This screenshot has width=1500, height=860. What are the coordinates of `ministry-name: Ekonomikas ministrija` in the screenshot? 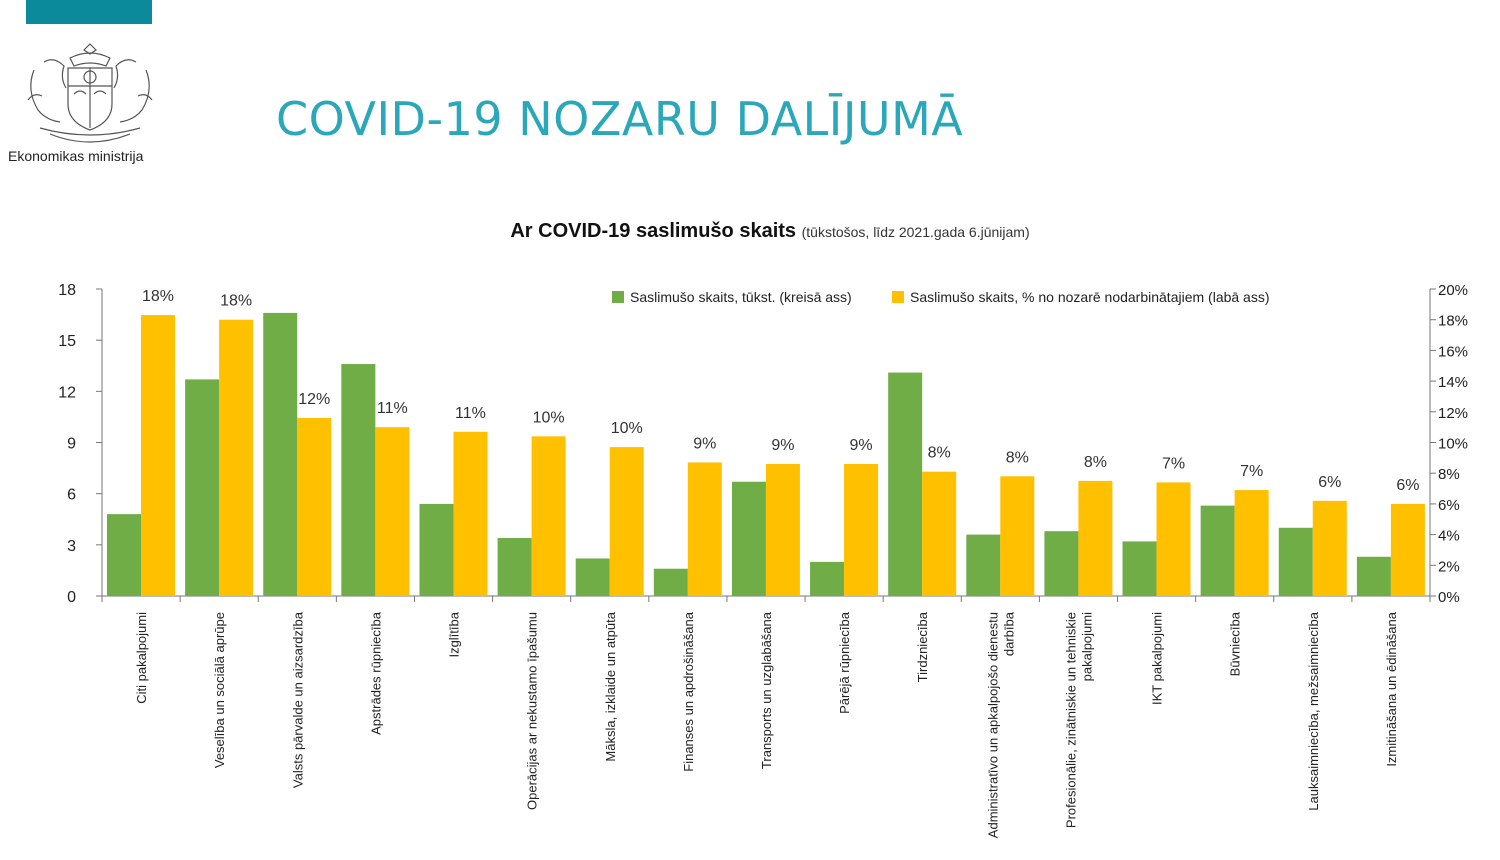 It's located at (76, 156).